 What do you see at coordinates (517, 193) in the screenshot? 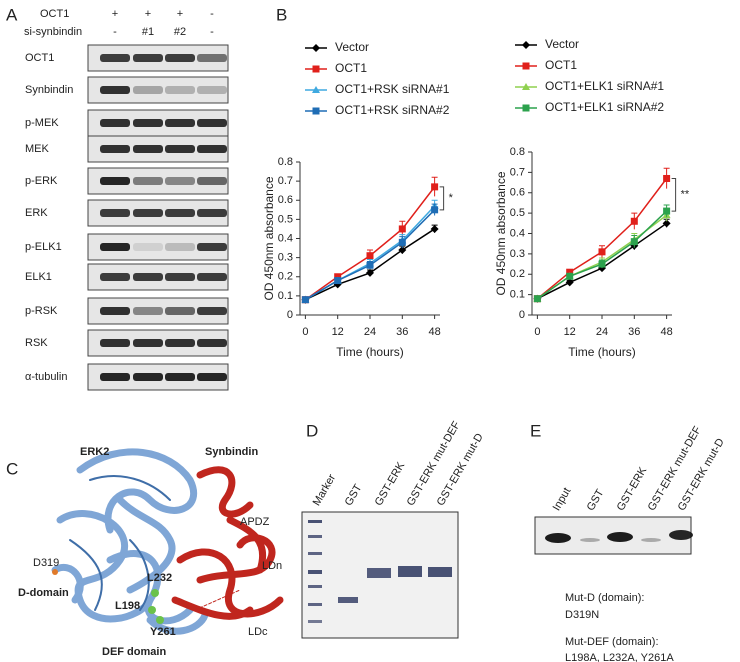
I see `y-tick-label: 0.6` at bounding box center [517, 193].